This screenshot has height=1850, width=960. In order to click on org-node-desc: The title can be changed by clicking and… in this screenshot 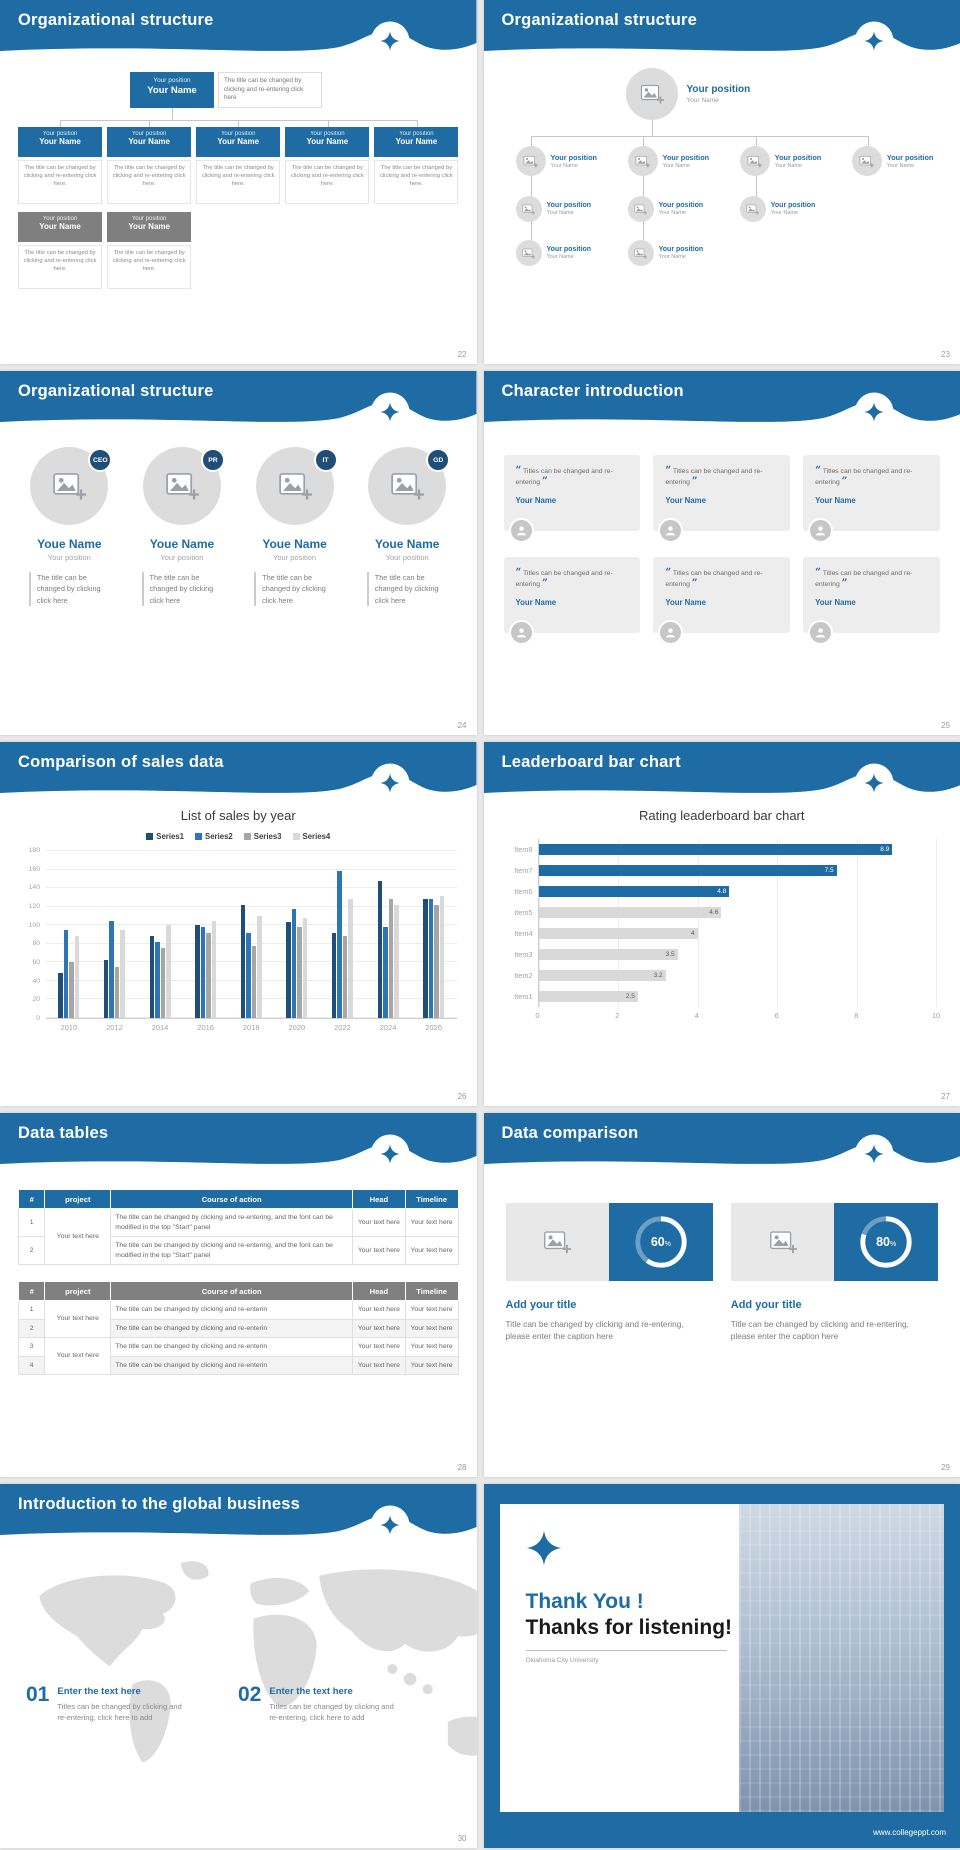, I will do `click(416, 182)`.